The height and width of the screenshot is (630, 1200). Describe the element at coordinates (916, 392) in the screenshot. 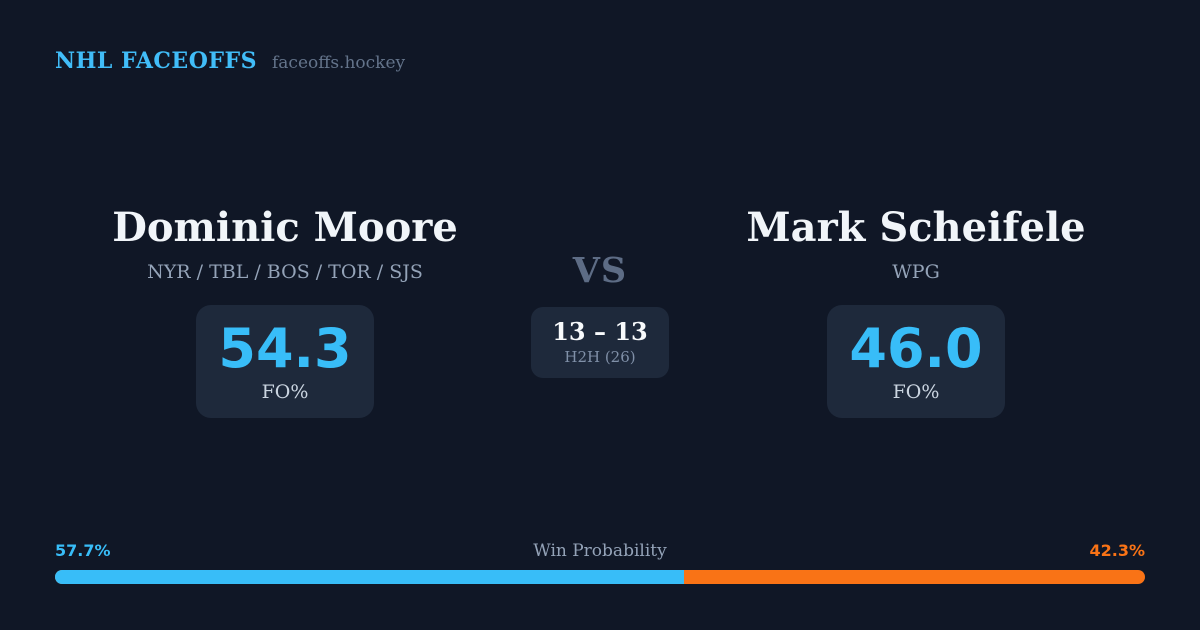

I see `player-right-fo-label: FO%` at that location.